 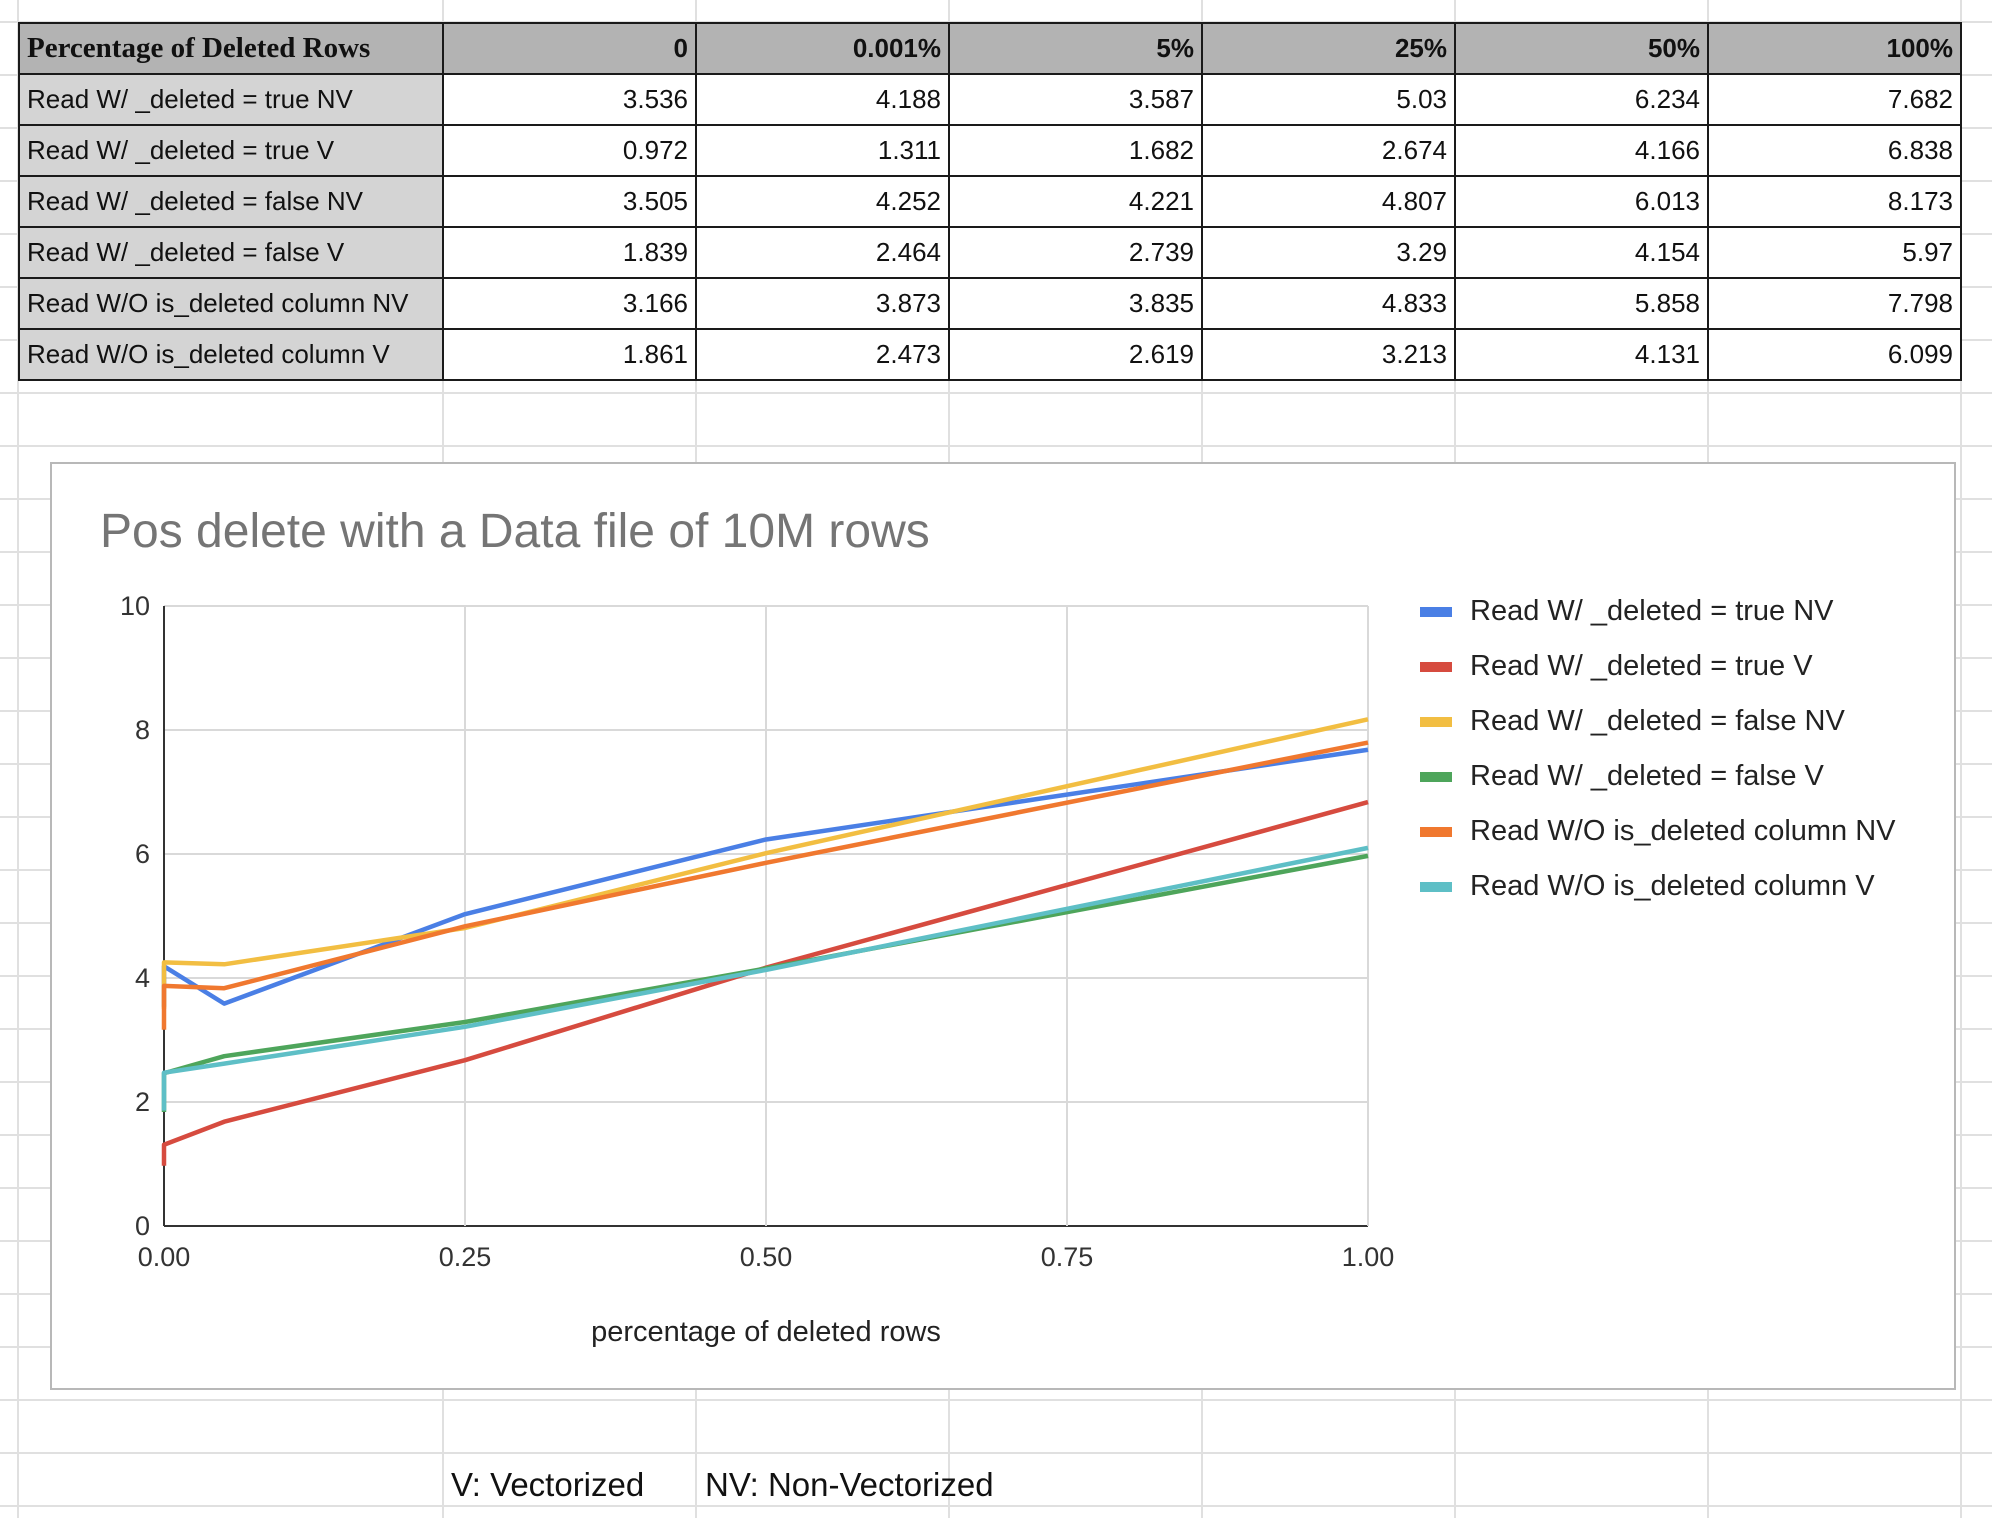 What do you see at coordinates (822, 99) in the screenshot?
I see `table-cell: 4.188` at bounding box center [822, 99].